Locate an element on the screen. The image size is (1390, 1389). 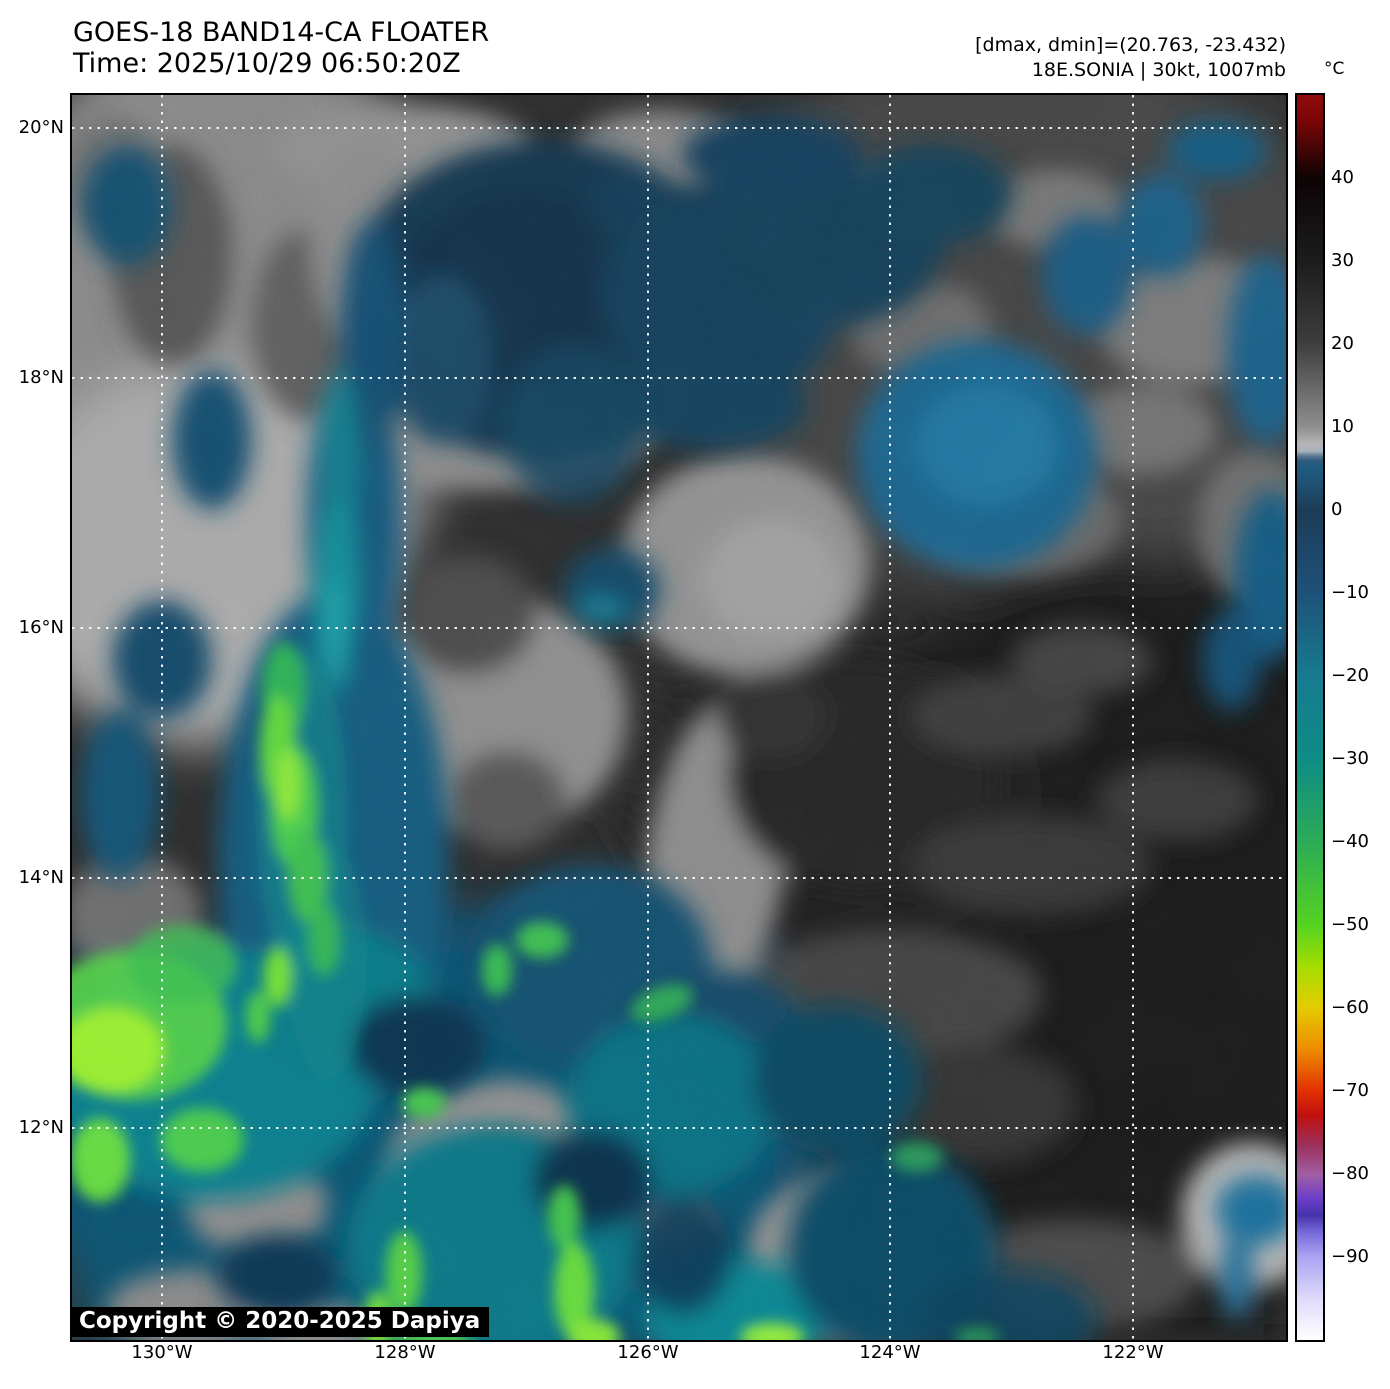
lat-tick-14n: 14°N is located at coordinates (41, 877).